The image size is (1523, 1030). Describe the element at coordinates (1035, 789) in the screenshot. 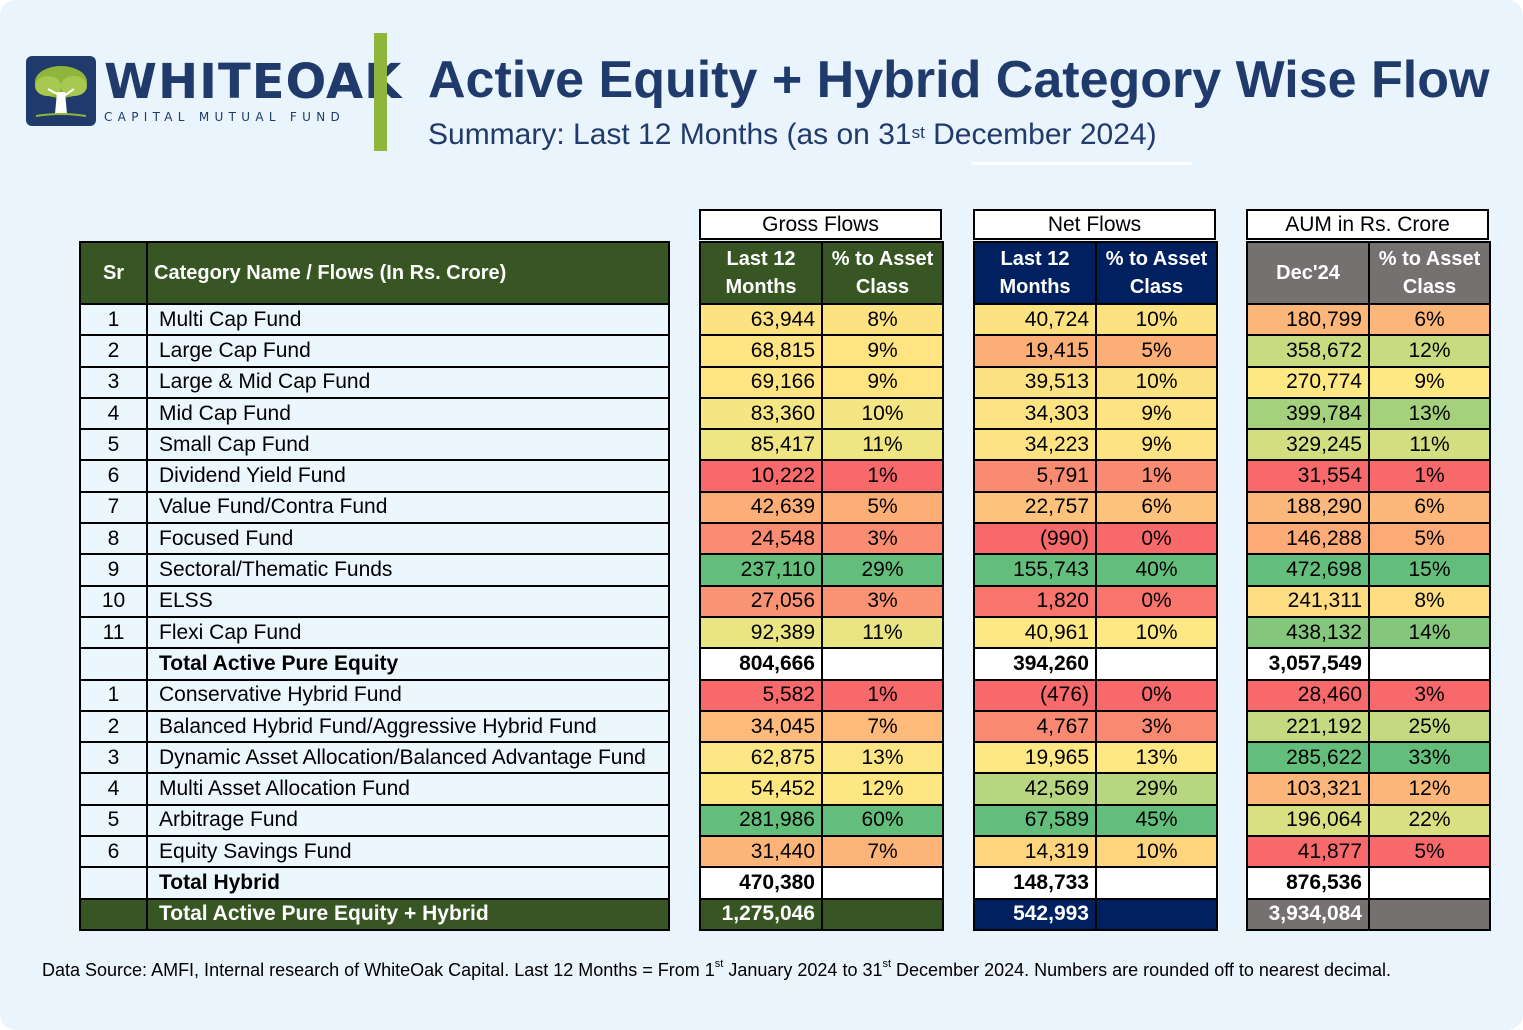

I see `net-value-cell: 42,569` at that location.